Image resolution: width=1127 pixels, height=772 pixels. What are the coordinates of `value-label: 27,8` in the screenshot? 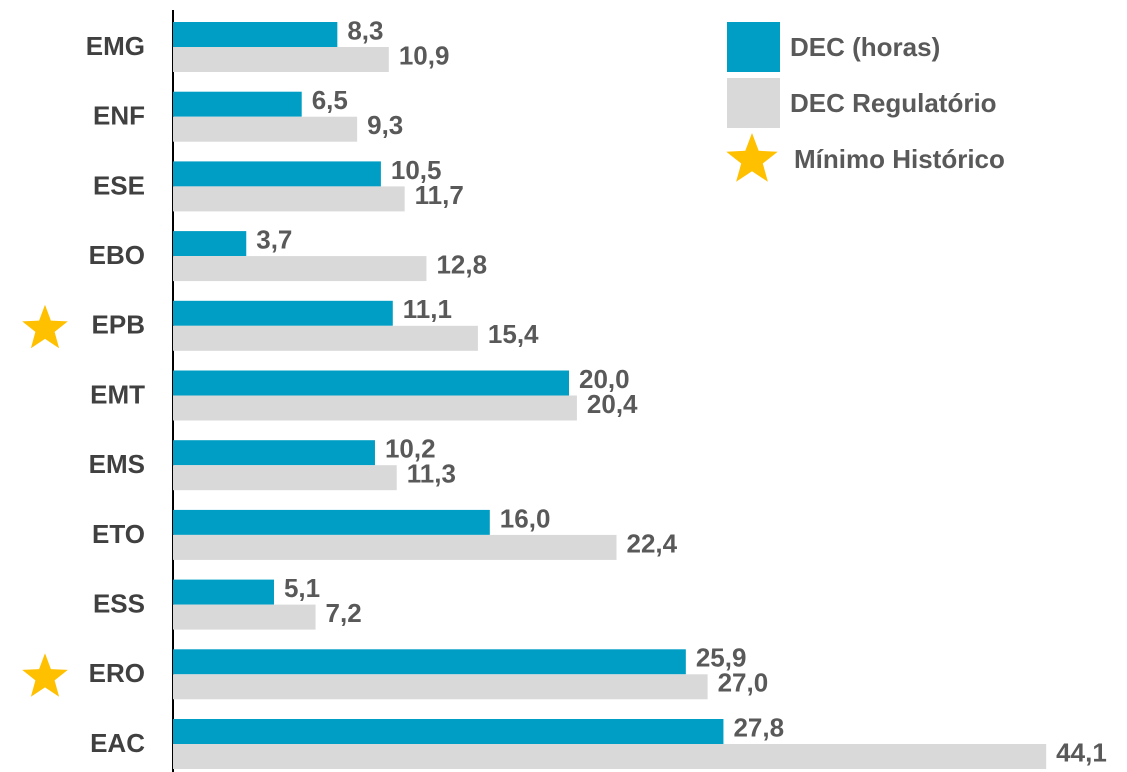 It's located at (758, 727).